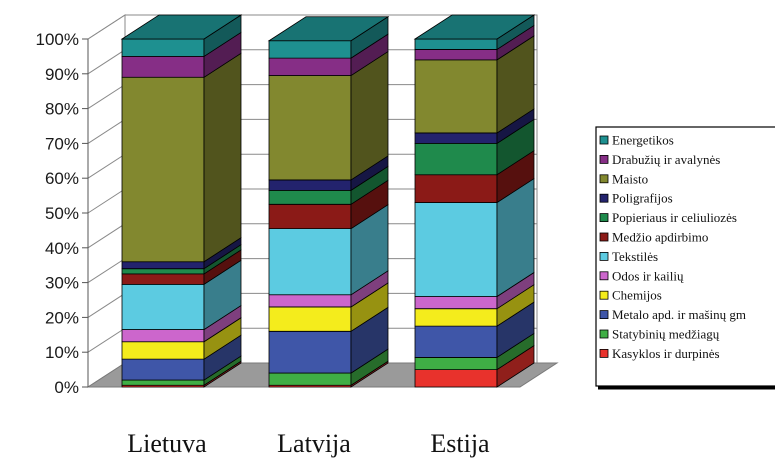 This screenshot has height=459, width=775. Describe the element at coordinates (62, 352) in the screenshot. I see `tick-label: 10%` at that location.